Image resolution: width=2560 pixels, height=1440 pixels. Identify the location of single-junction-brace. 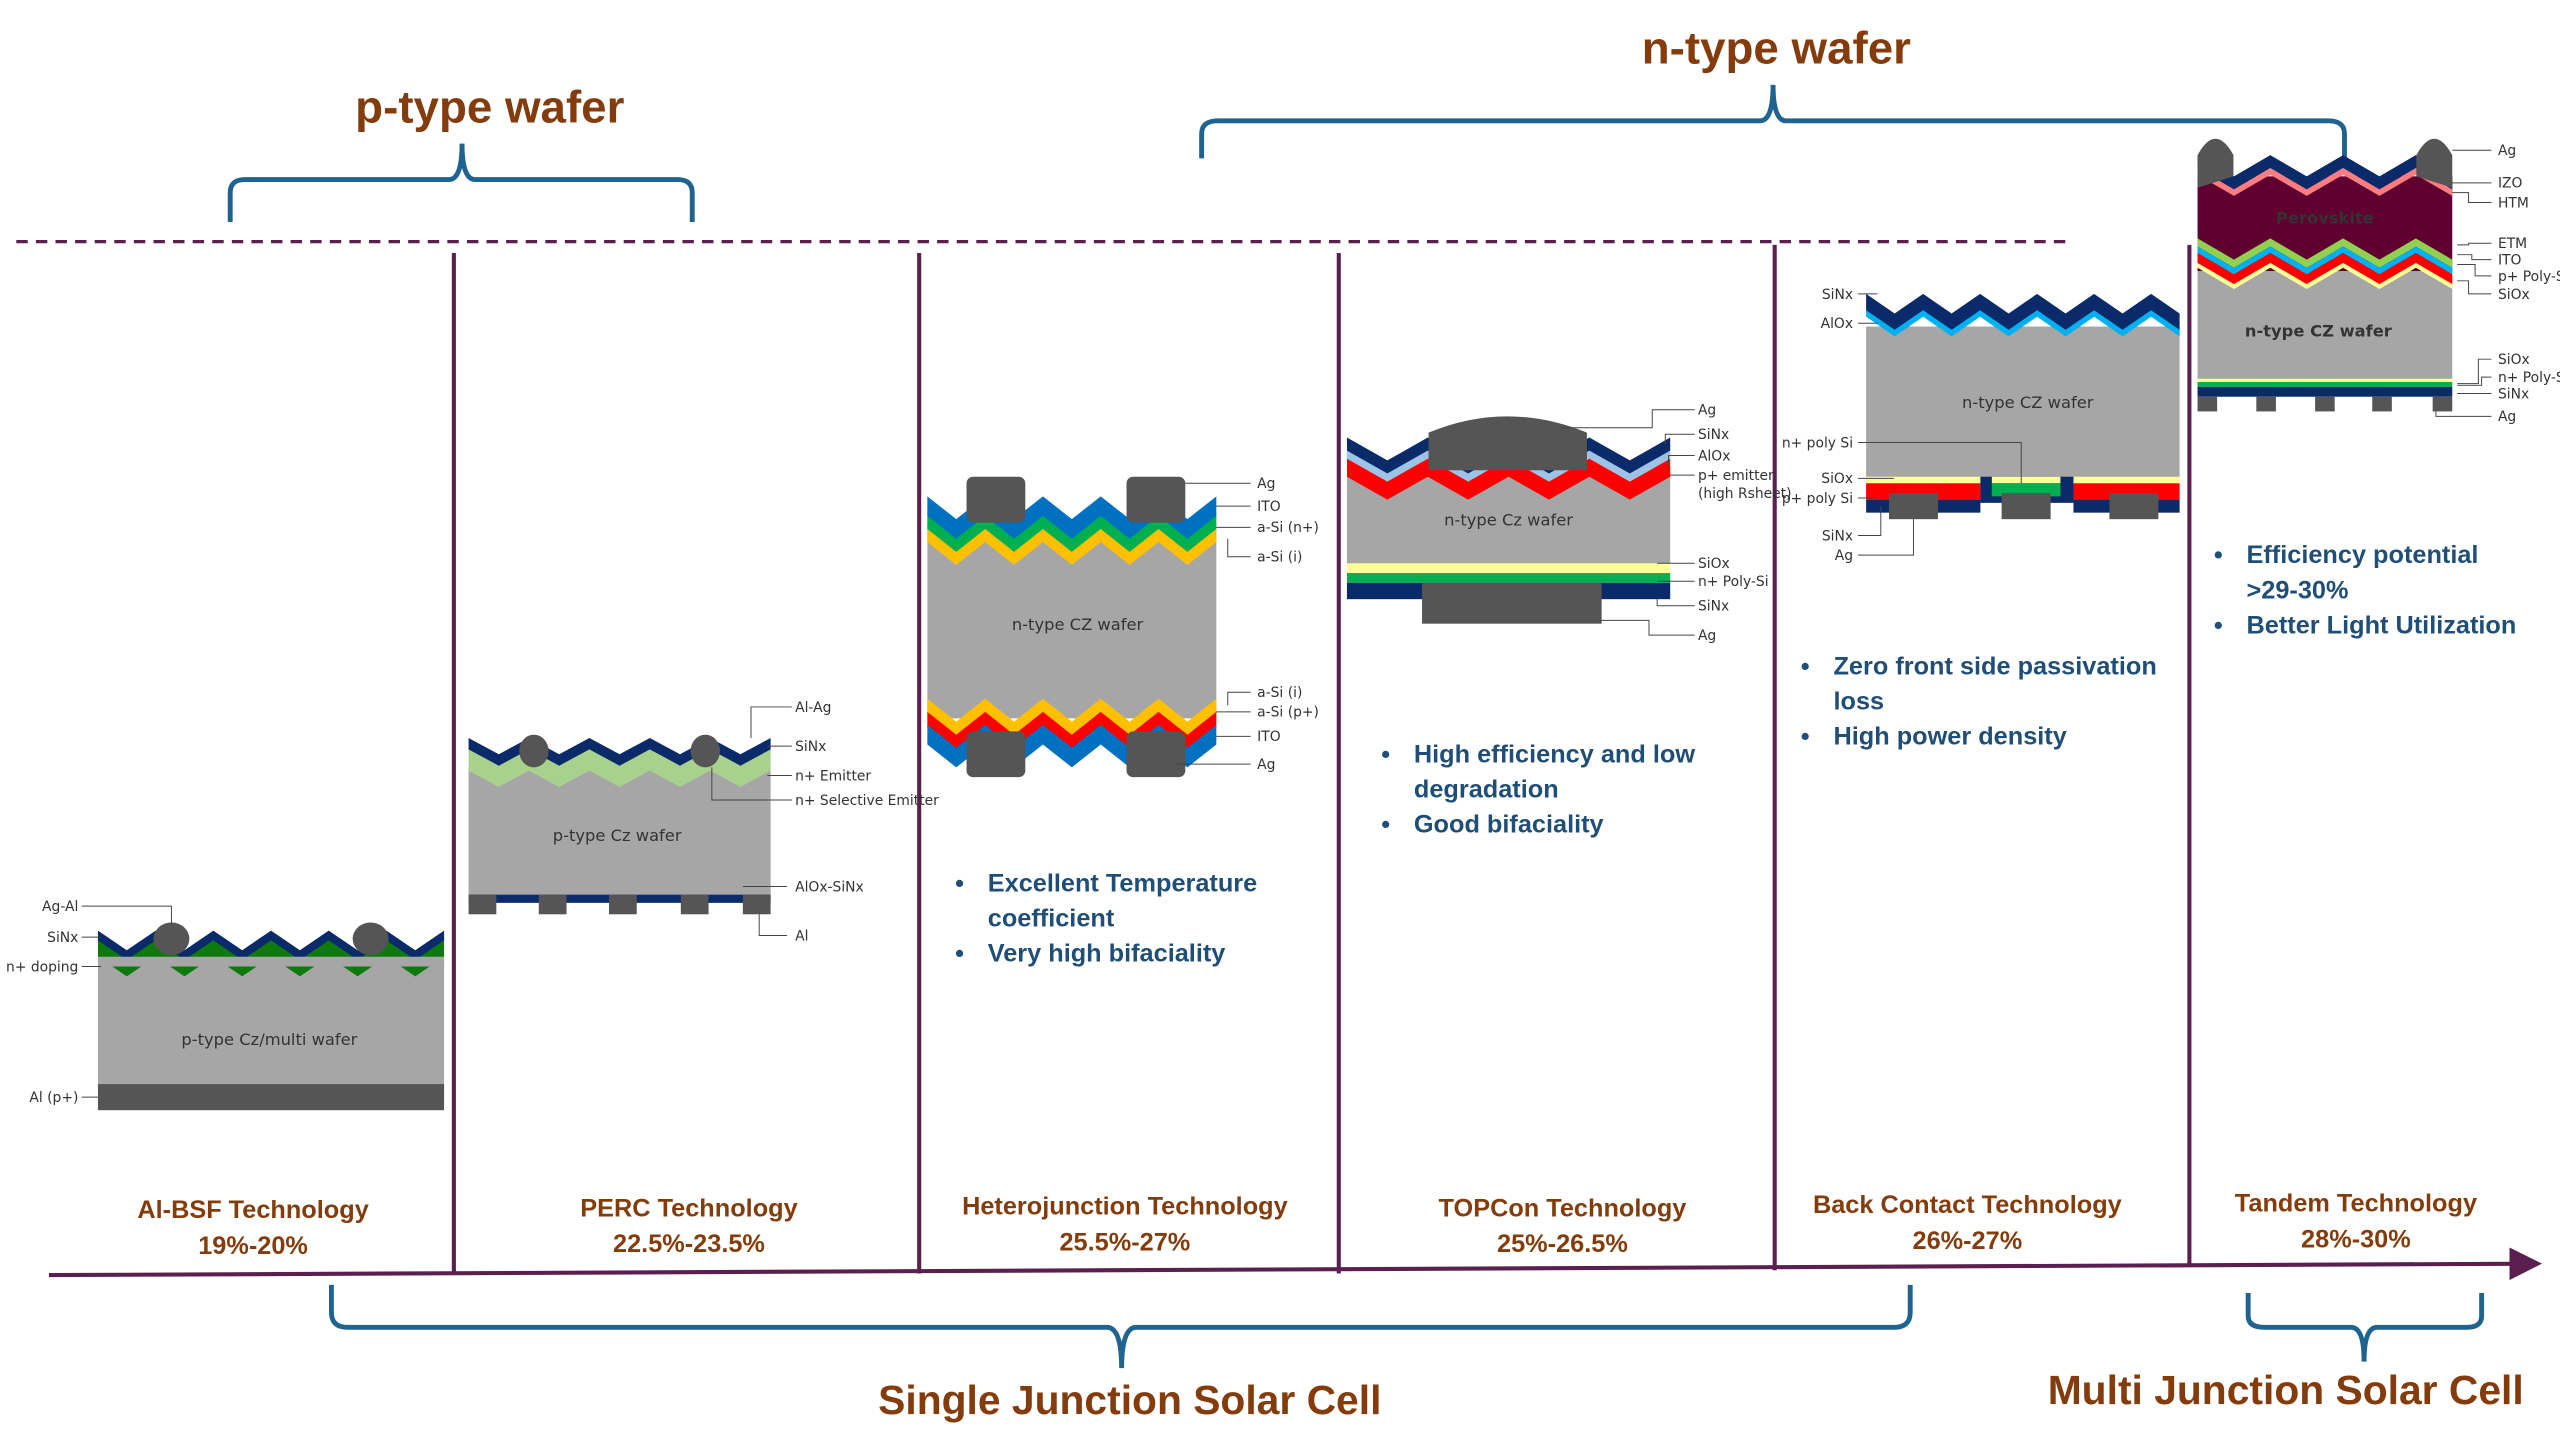
(1120, 1326).